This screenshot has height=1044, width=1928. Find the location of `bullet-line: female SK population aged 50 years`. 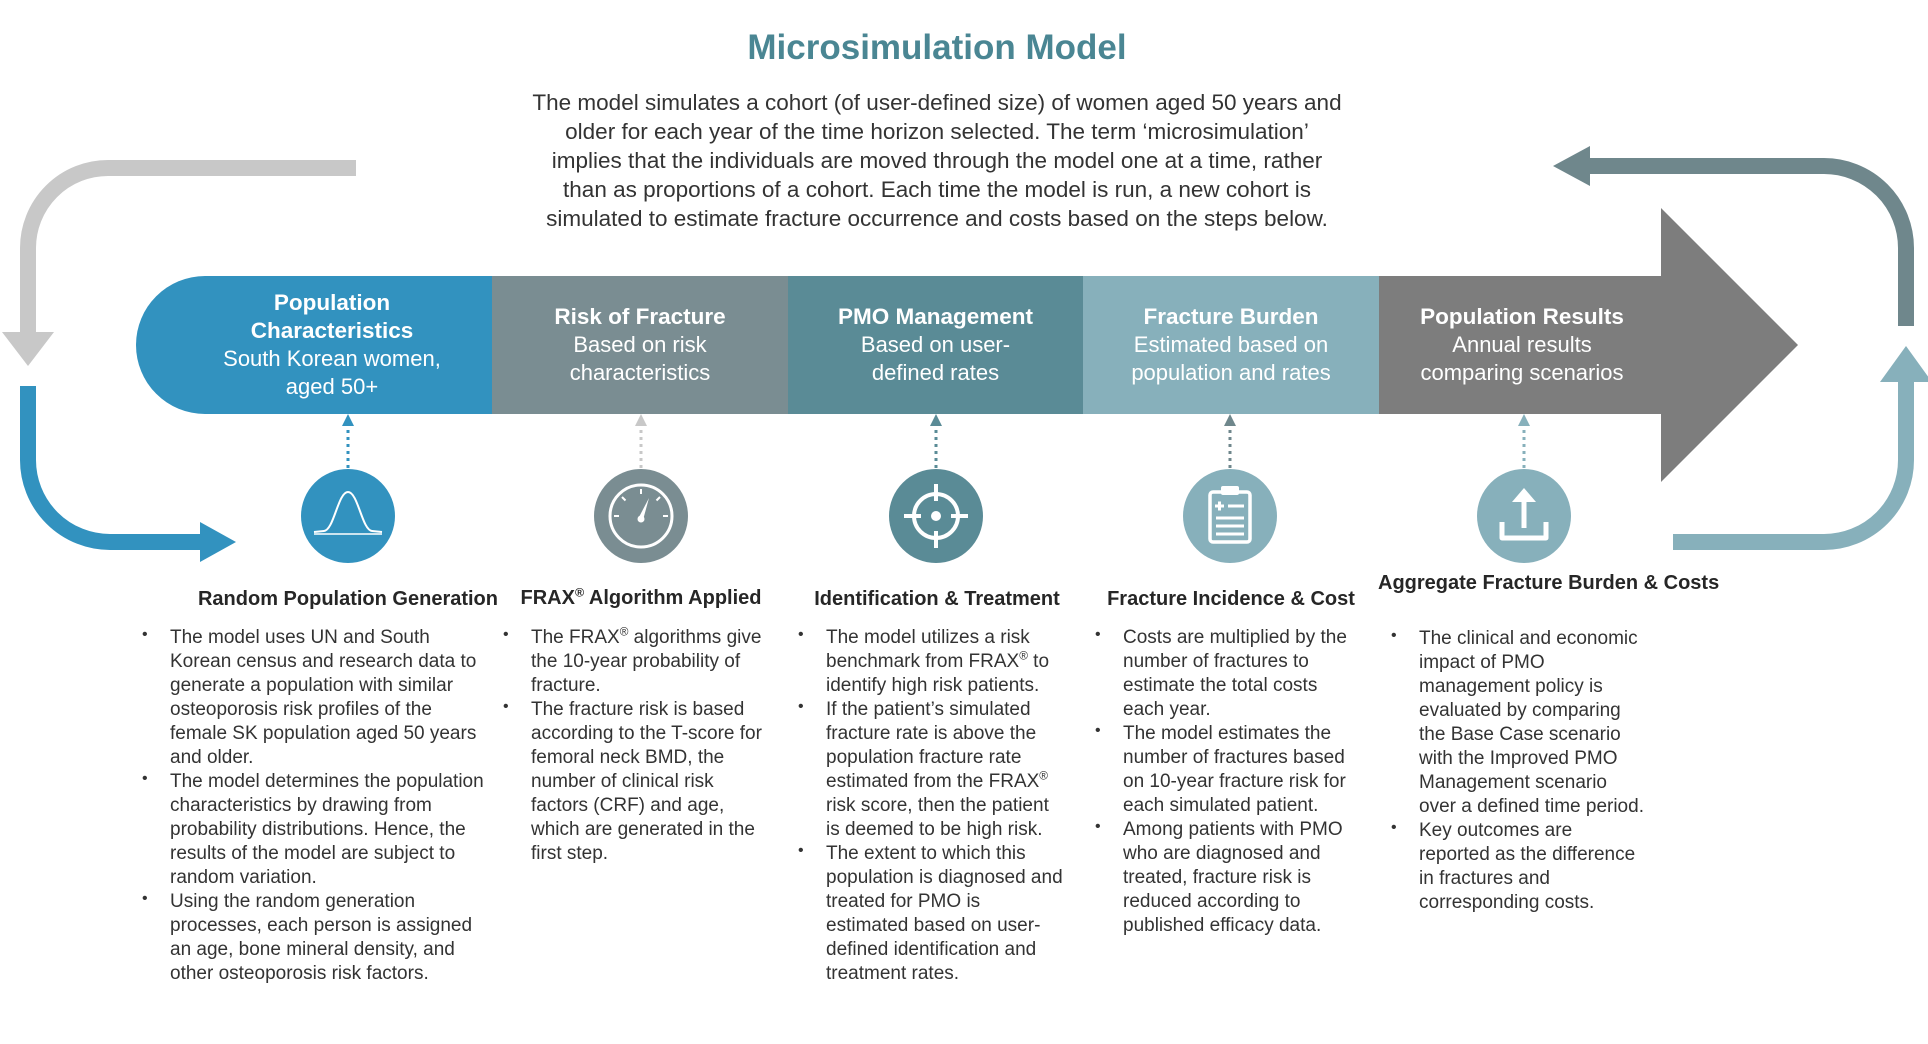

bullet-line: female SK population aged 50 years is located at coordinates (323, 733).